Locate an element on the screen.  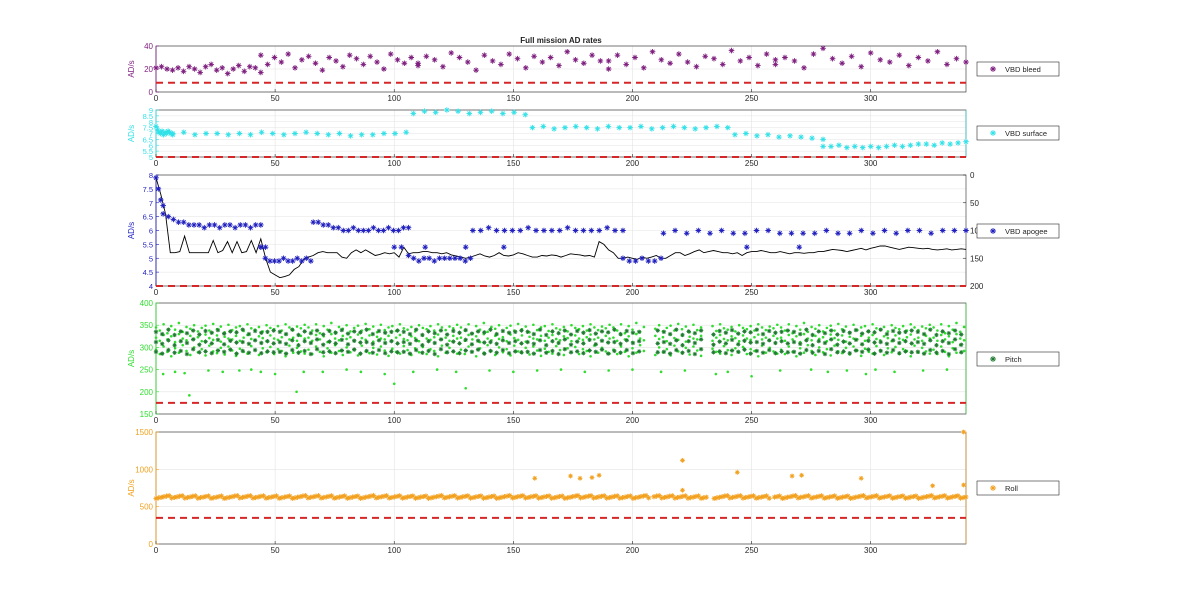
legend: VBD apogee is located at coordinates (1018, 231).